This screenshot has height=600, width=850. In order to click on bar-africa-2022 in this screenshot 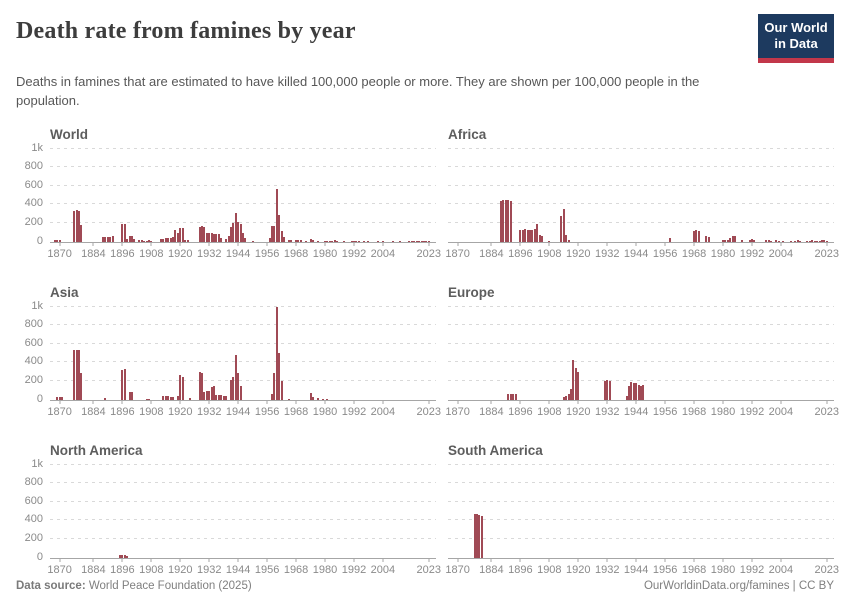, I will do `click(824, 241)`.